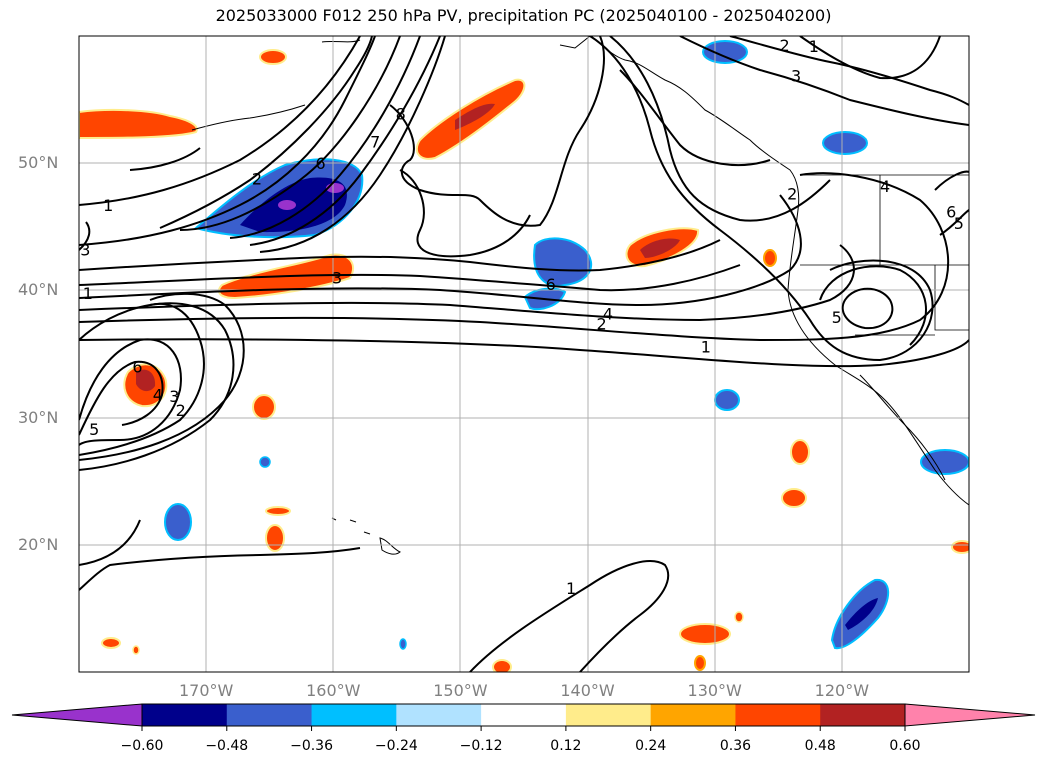  Describe the element at coordinates (38, 290) in the screenshot. I see `lat-label: 40°N` at that location.